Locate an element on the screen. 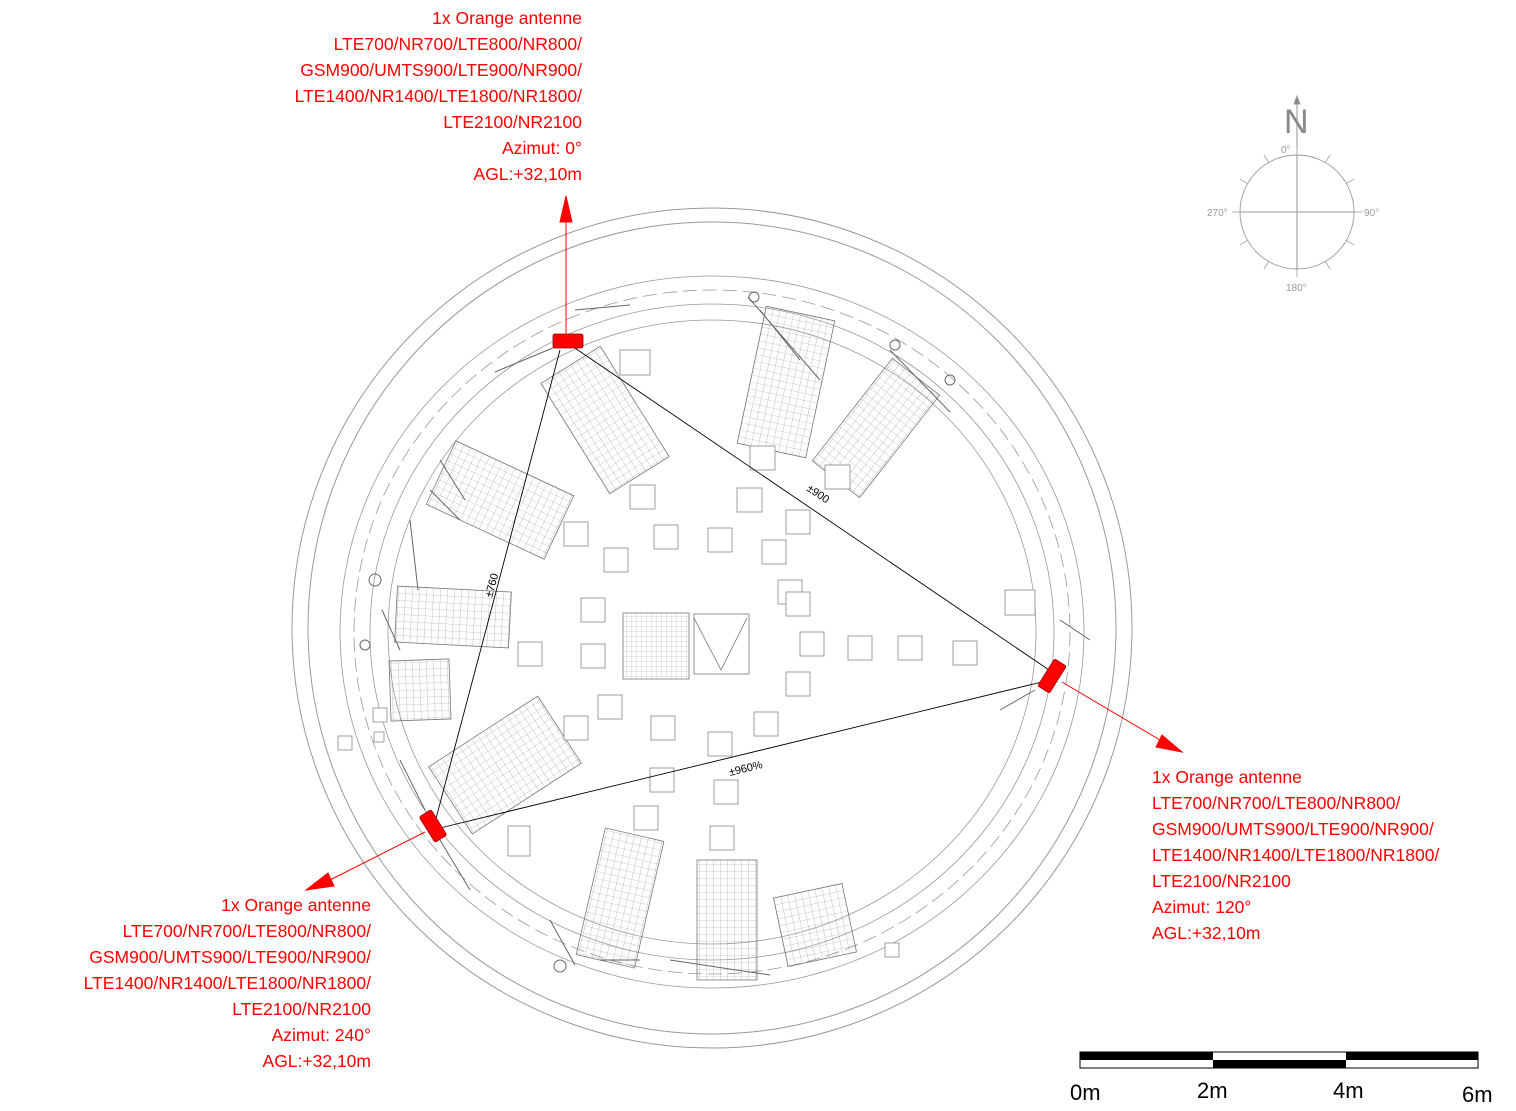 This screenshot has height=1111, width=1516. compass-deg-180: 180° is located at coordinates (1296, 288).